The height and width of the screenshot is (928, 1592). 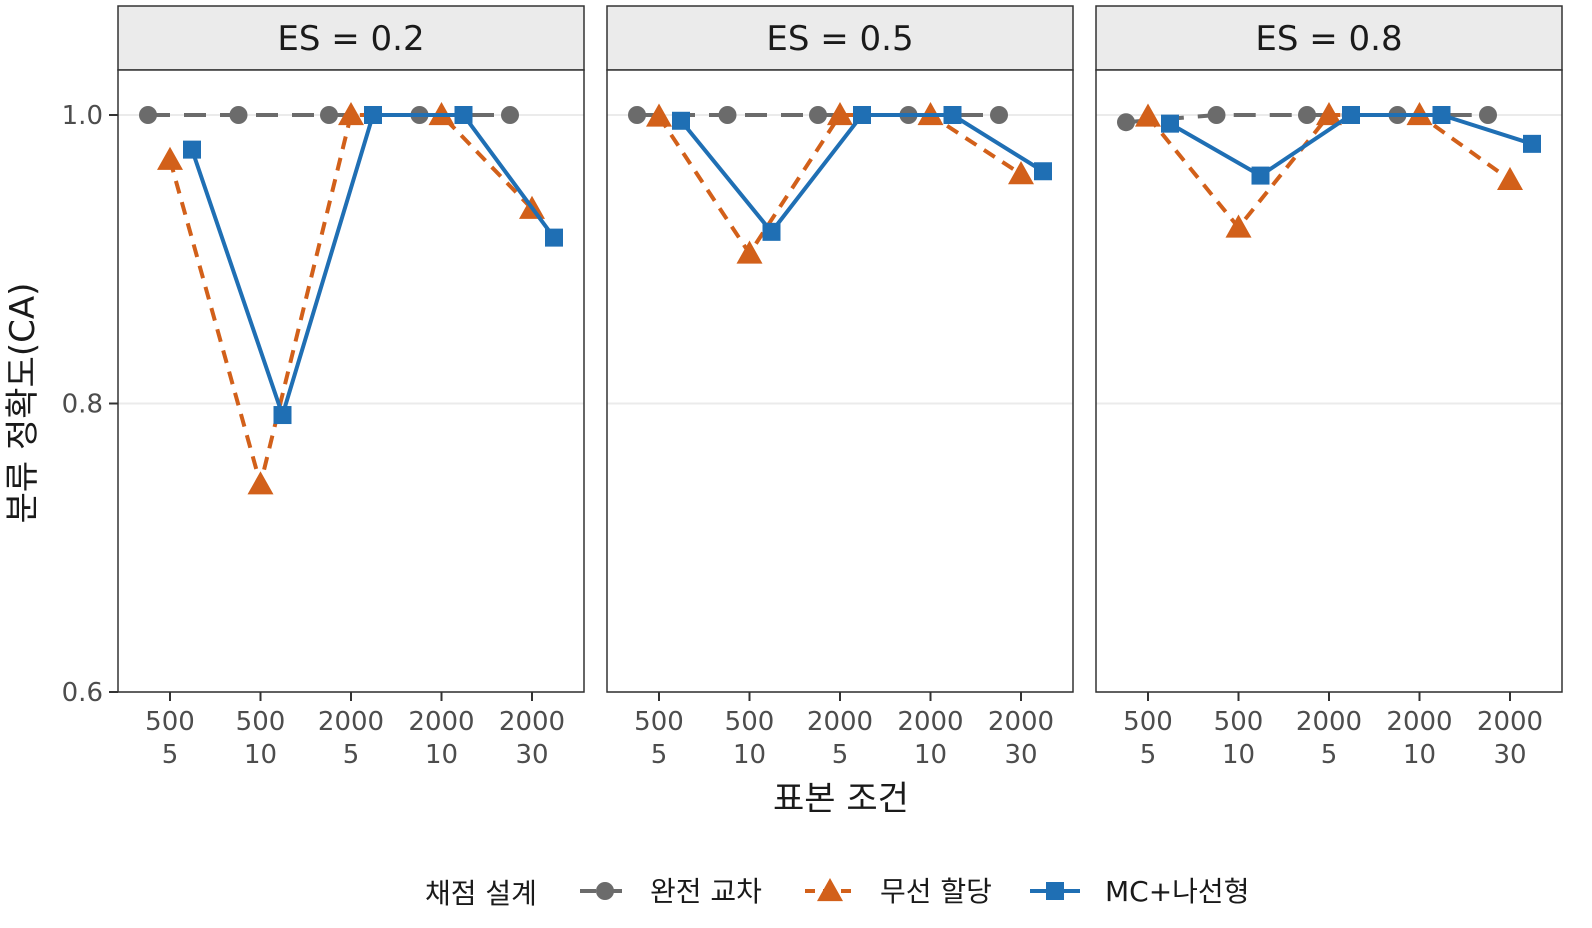 I want to click on series-line, so click(x=351, y=300).